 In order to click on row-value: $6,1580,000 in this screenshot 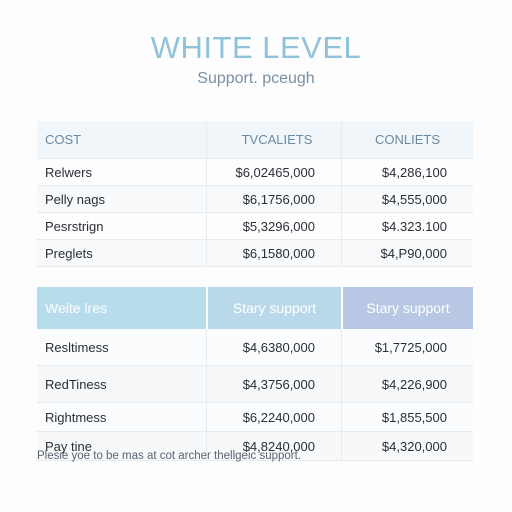, I will do `click(273, 253)`.